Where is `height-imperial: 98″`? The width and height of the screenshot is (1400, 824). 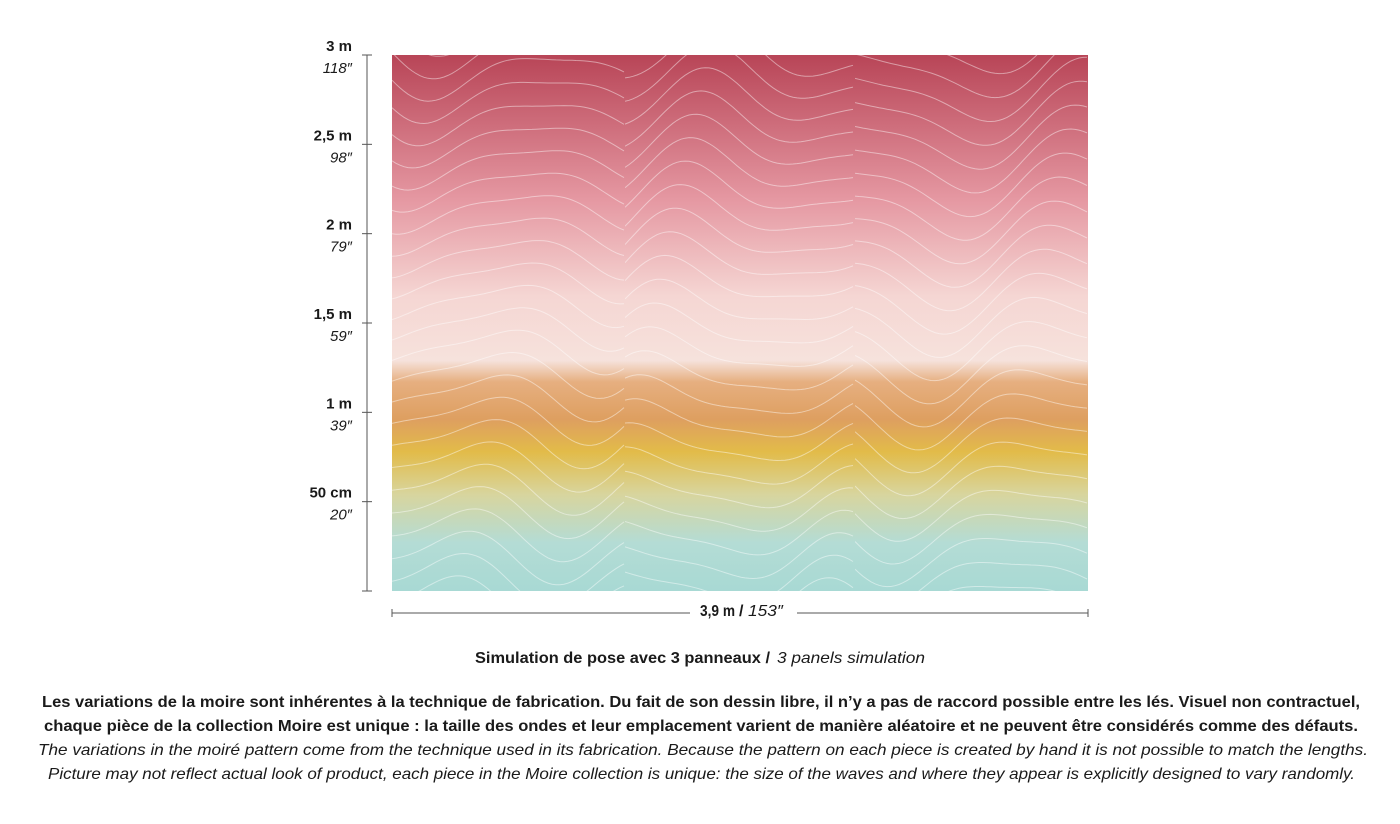
height-imperial: 98″ is located at coordinates (341, 157).